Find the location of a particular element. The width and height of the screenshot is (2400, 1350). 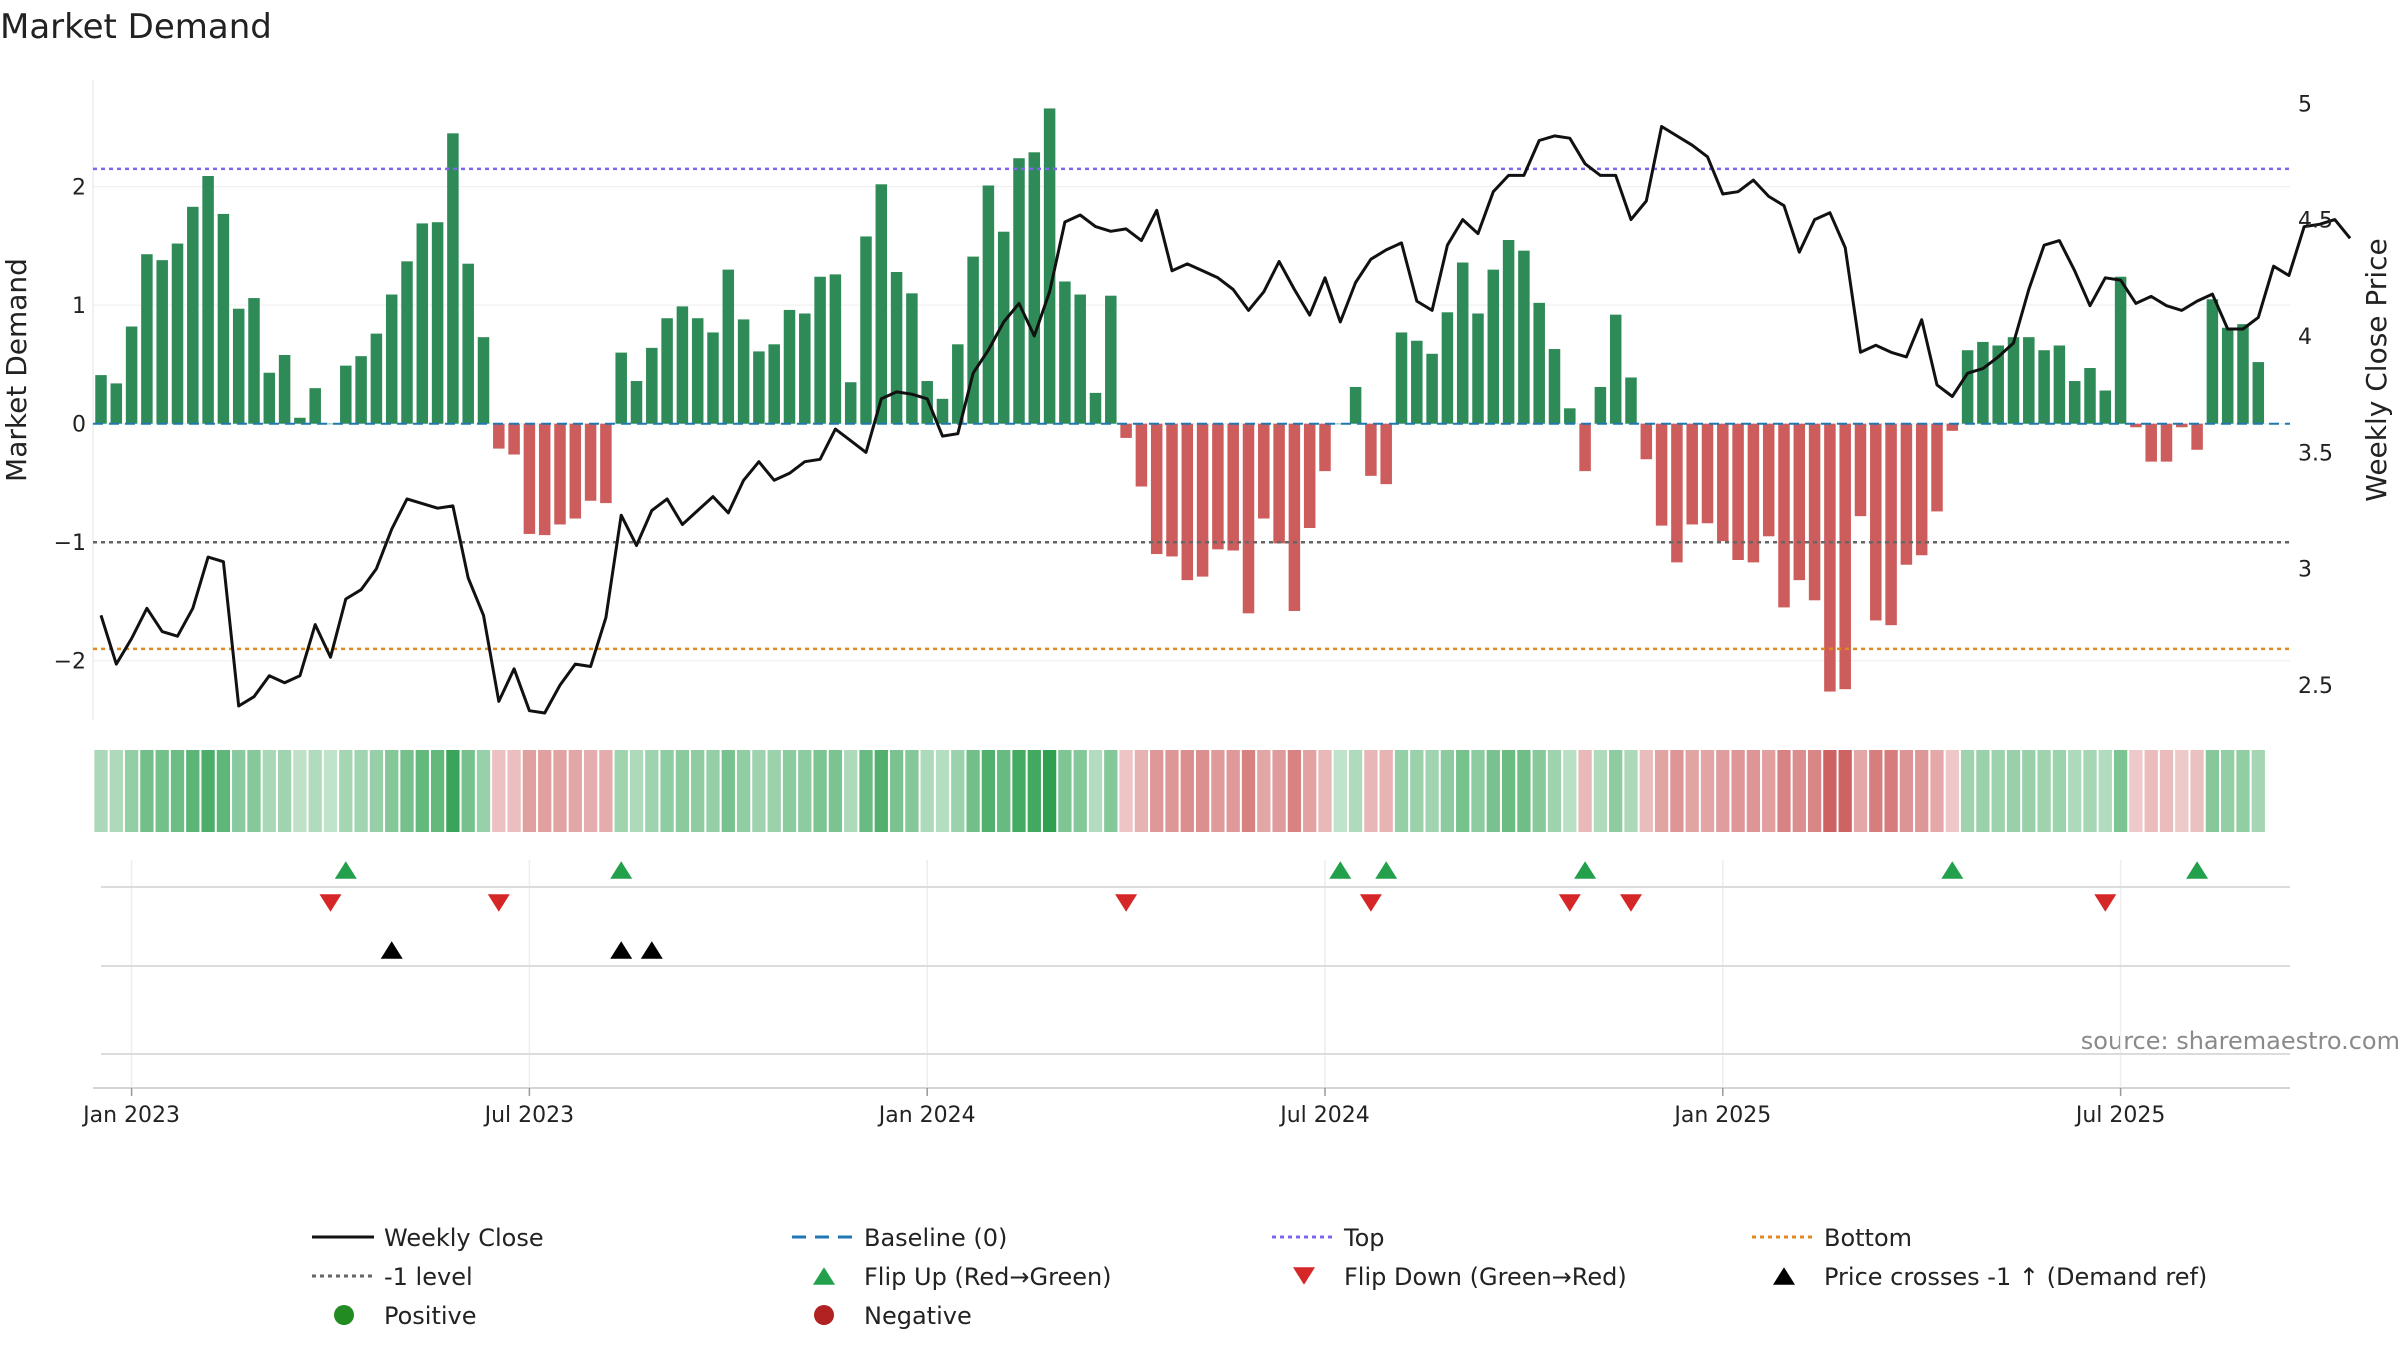

left-tick-label: −1 is located at coordinates (70, 543).